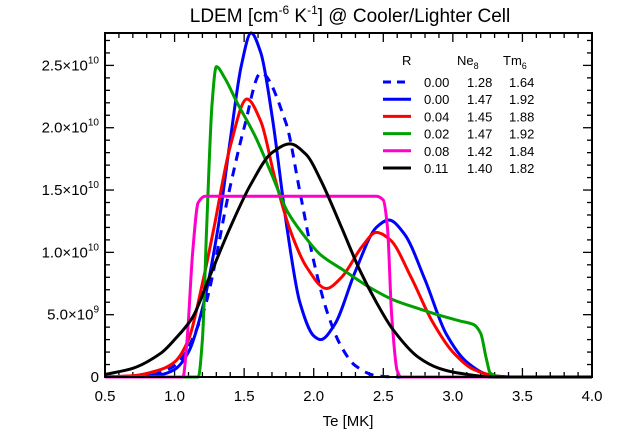 This screenshot has height=445, width=623. What do you see at coordinates (313, 396) in the screenshot?
I see `x-tick-label: 2.0` at bounding box center [313, 396].